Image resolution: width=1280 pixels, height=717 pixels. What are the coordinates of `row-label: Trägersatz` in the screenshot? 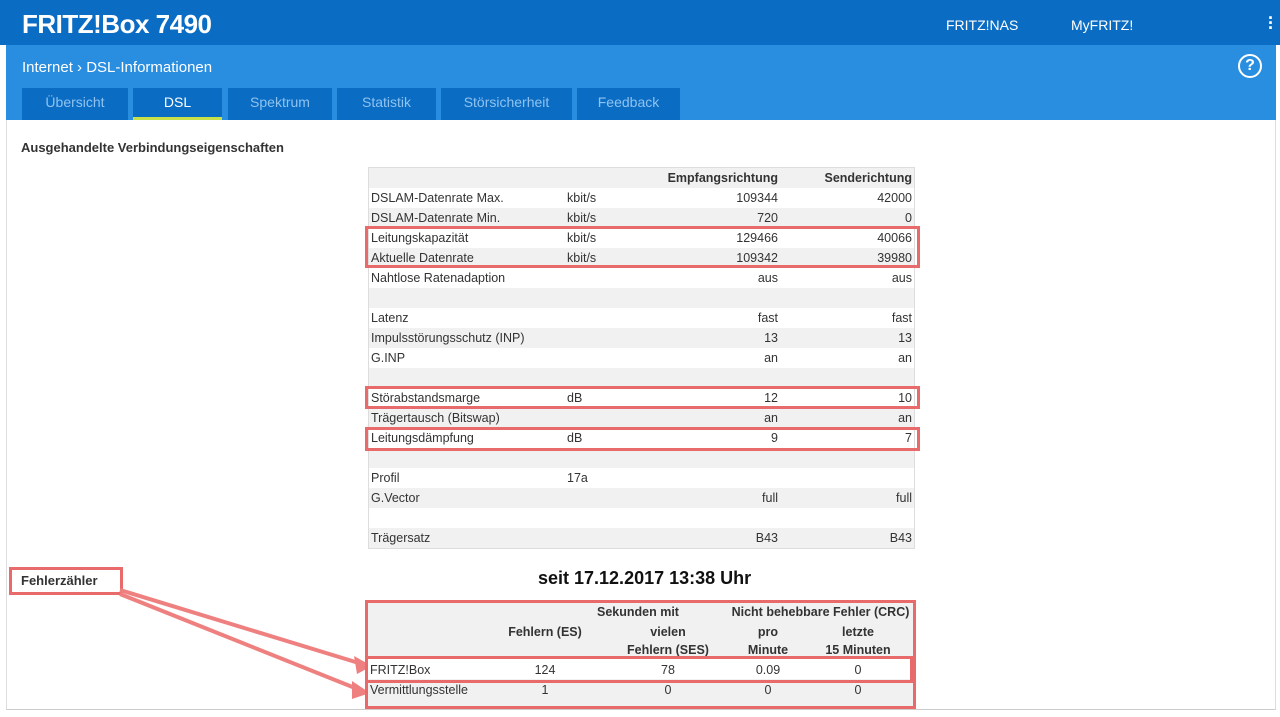 It's located at (401, 538).